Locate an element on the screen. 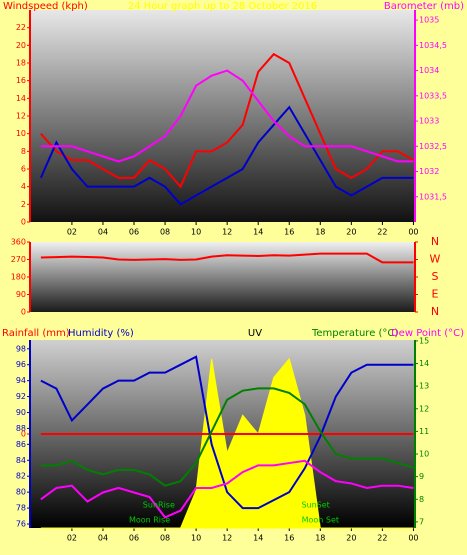 This screenshot has height=555, width=467. y-tick-label: 1031,5 is located at coordinates (433, 196).